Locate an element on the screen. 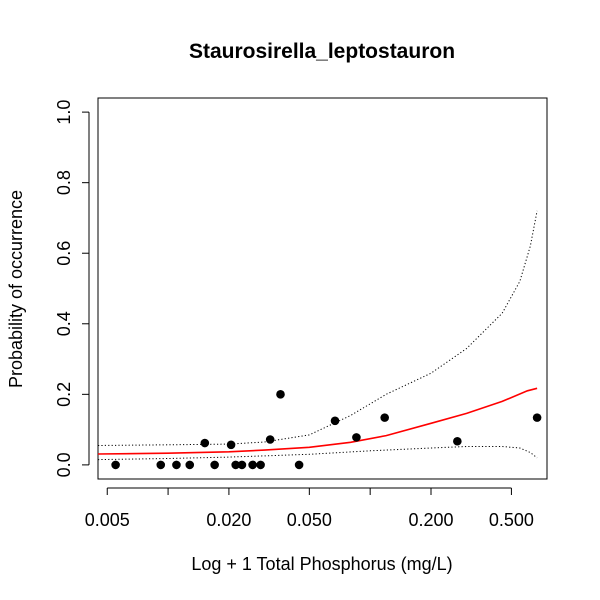 This screenshot has width=600, height=600. x-axis-label: Log + 1 Total Phosphorus (mg/L) is located at coordinates (321, 564).